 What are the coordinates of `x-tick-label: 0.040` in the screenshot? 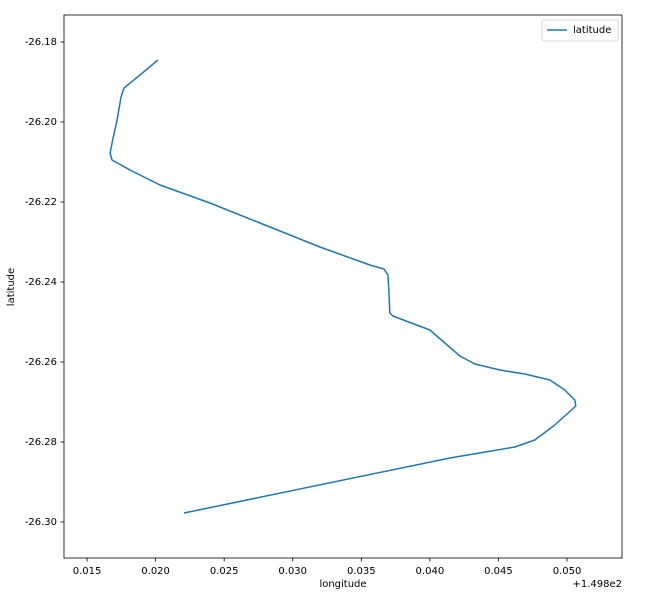 It's located at (430, 571).